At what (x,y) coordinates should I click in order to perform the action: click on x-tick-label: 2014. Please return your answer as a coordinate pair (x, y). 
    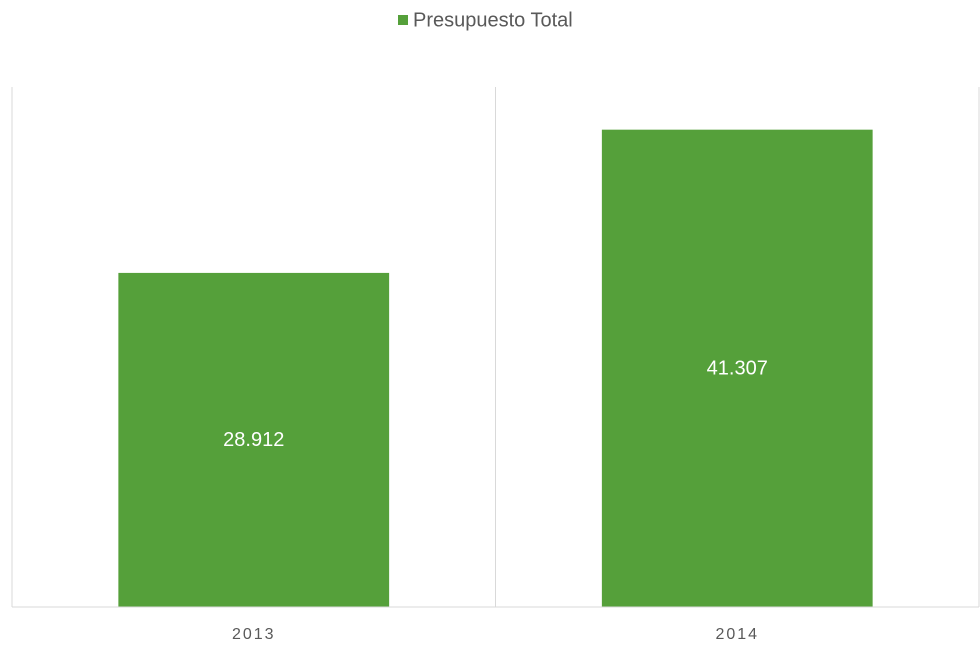
    Looking at the image, I should click on (737, 634).